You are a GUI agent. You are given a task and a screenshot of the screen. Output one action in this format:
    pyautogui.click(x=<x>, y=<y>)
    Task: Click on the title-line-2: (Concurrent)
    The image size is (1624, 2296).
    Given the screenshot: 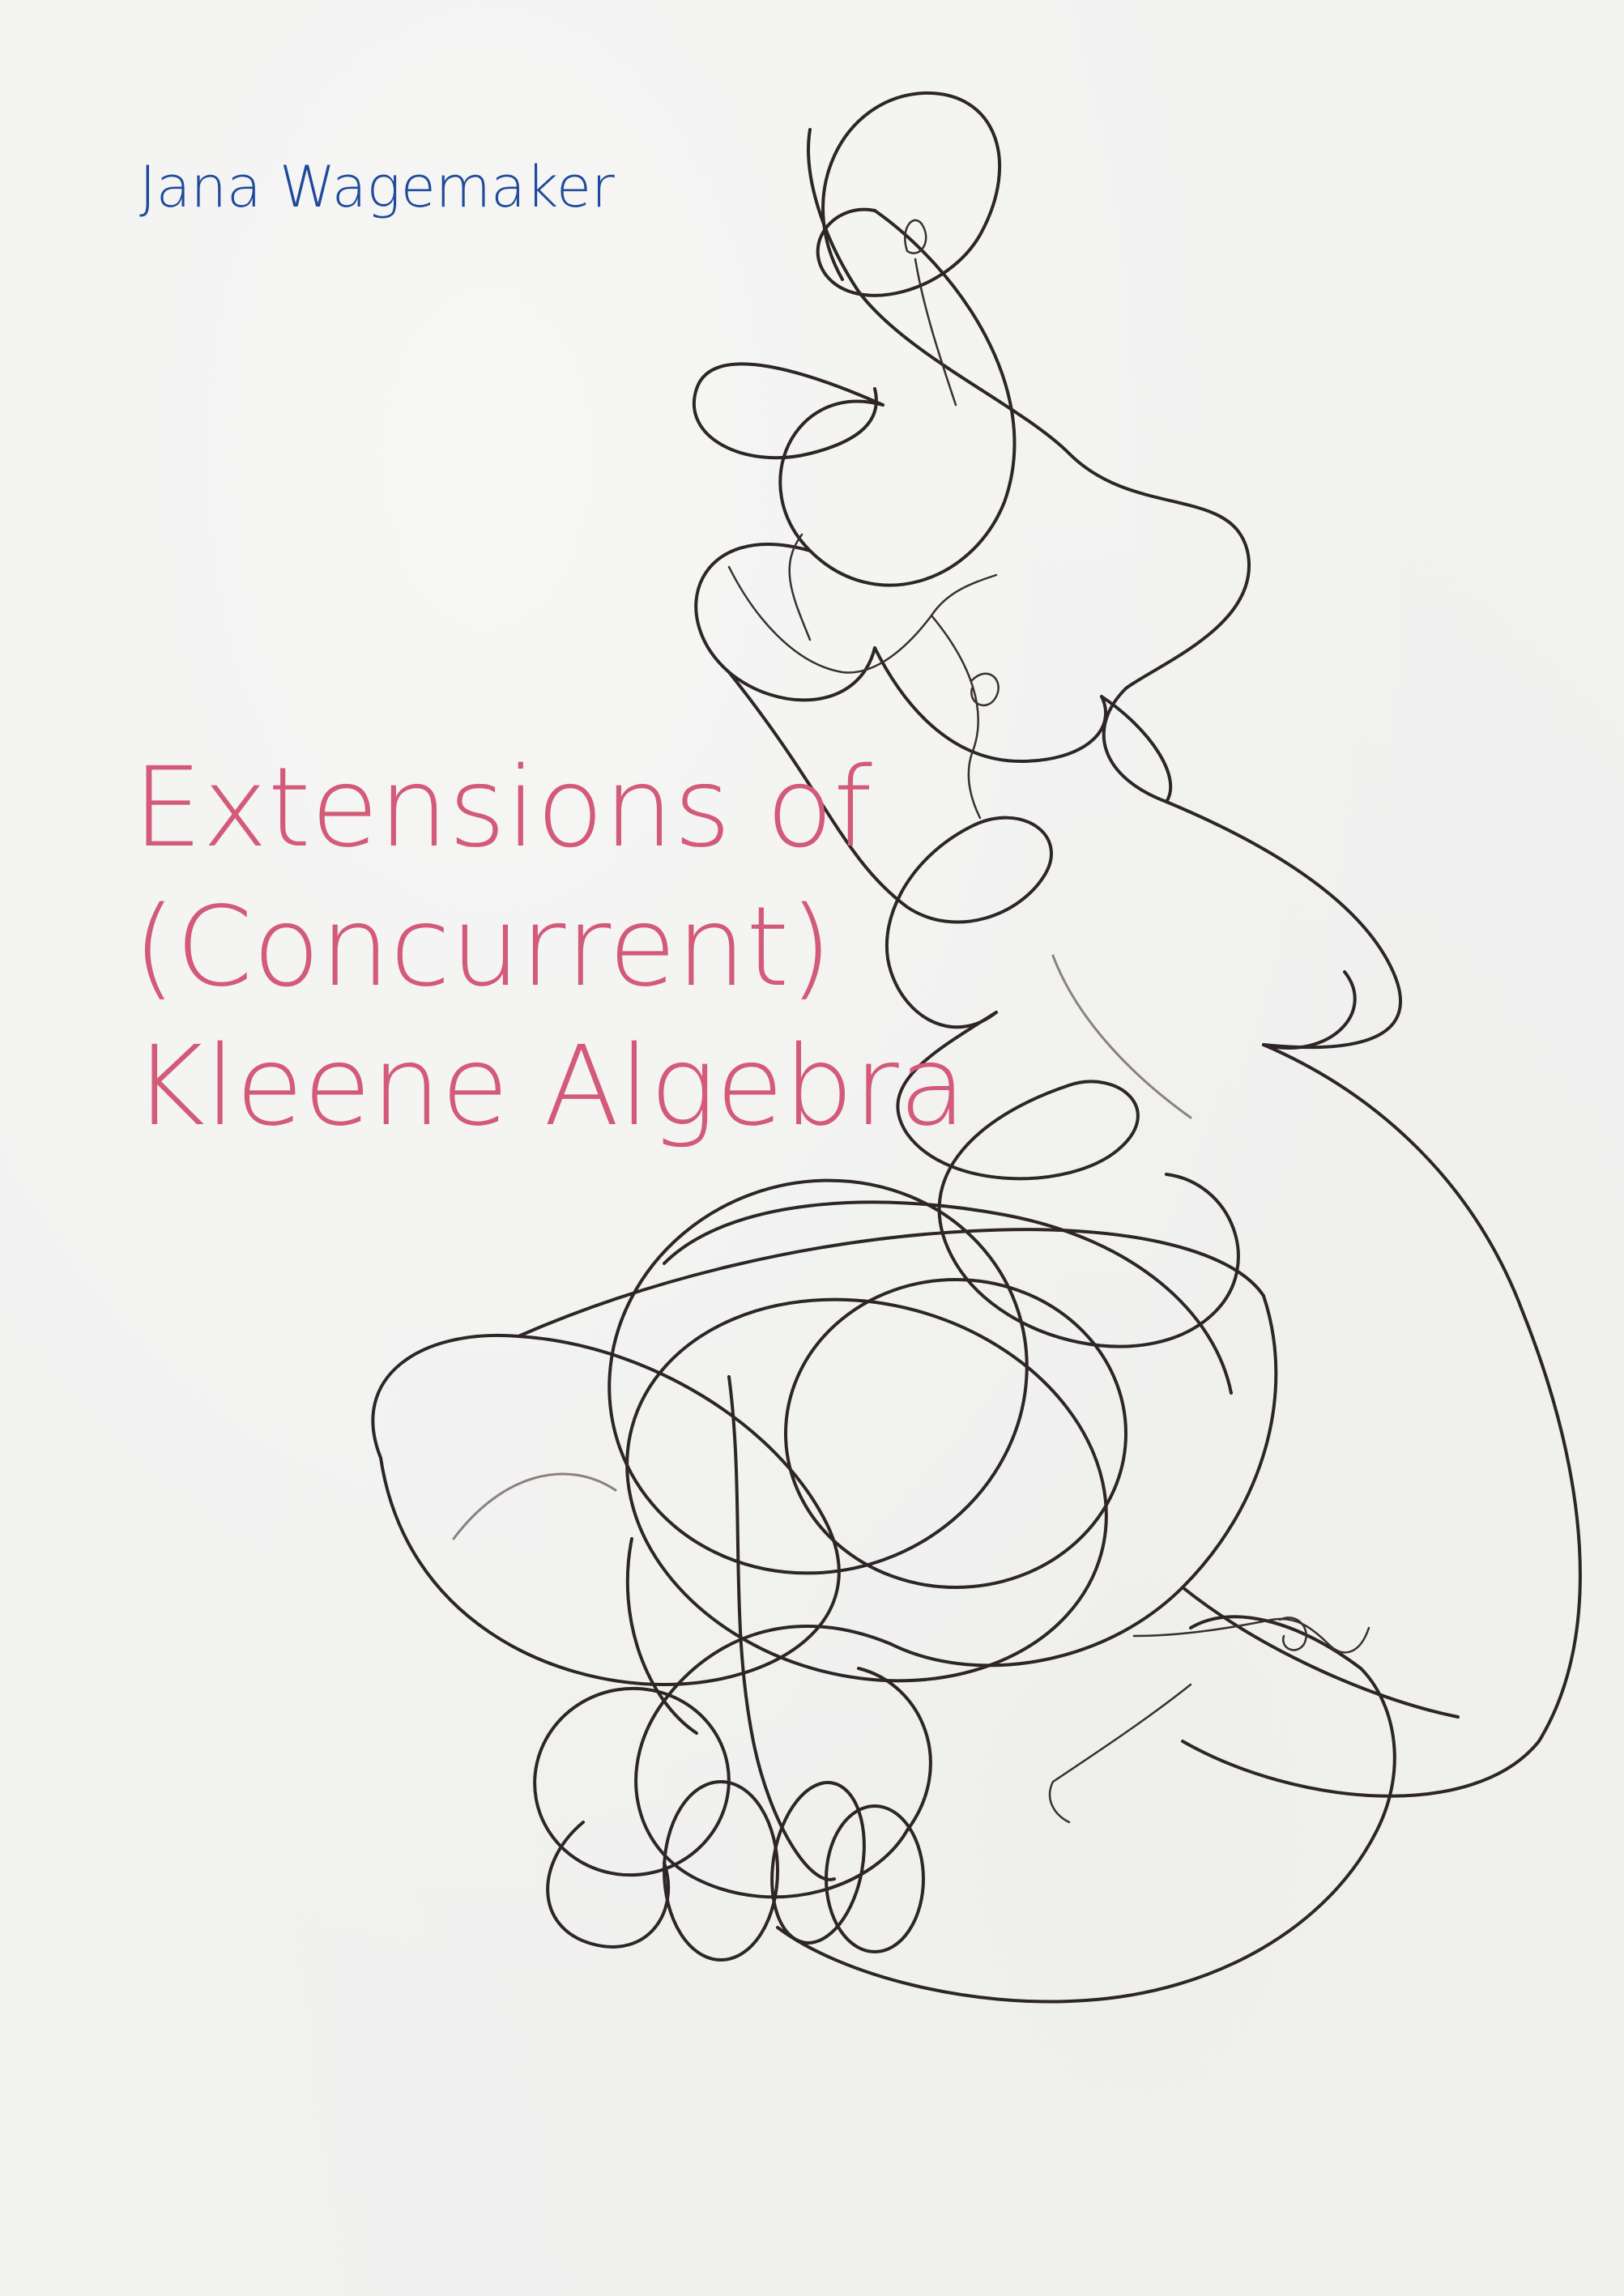 What is the action you would take?
    pyautogui.click(x=483, y=948)
    